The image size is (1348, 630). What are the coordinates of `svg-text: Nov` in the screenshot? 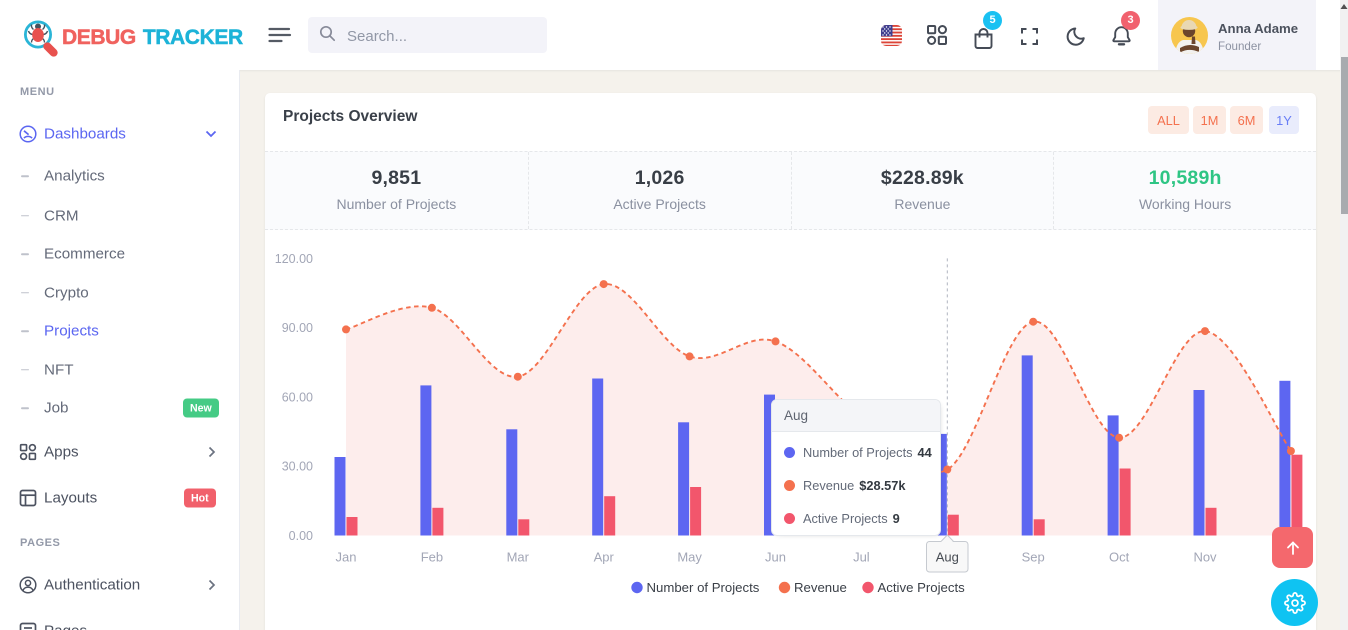 It's located at (1205, 557).